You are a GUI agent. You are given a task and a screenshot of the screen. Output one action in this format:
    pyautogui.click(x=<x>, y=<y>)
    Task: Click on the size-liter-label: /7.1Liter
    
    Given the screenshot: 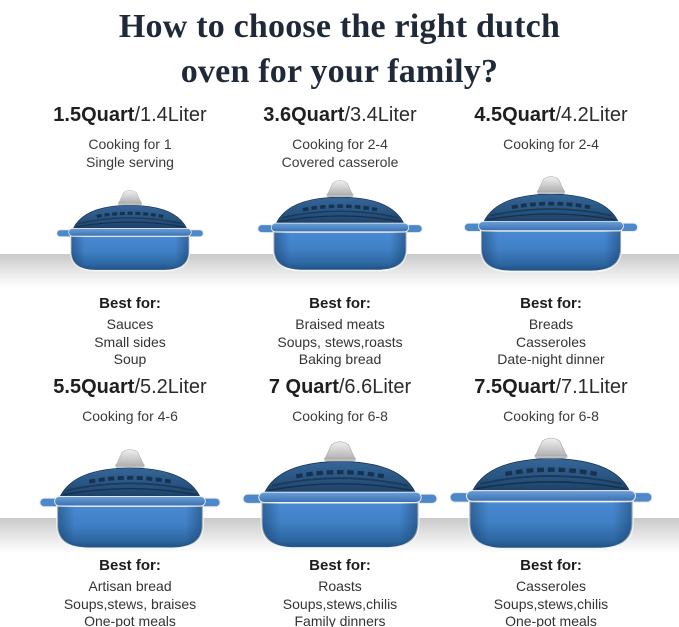 What is the action you would take?
    pyautogui.click(x=591, y=387)
    